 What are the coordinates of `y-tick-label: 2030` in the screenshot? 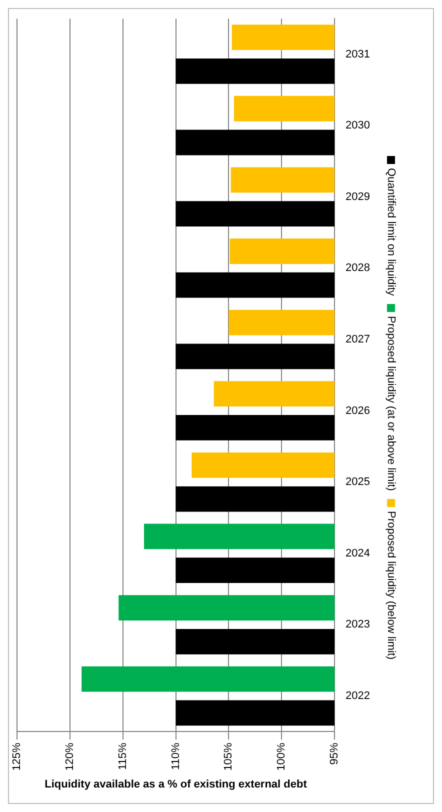 It's located at (358, 126).